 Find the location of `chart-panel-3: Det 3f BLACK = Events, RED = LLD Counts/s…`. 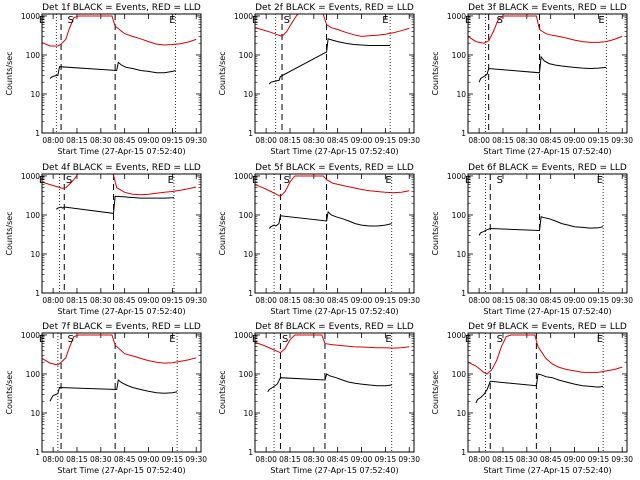

chart-panel-3: Det 3f BLACK = Events, RED = LLD Counts/s… is located at coordinates (532, 79).